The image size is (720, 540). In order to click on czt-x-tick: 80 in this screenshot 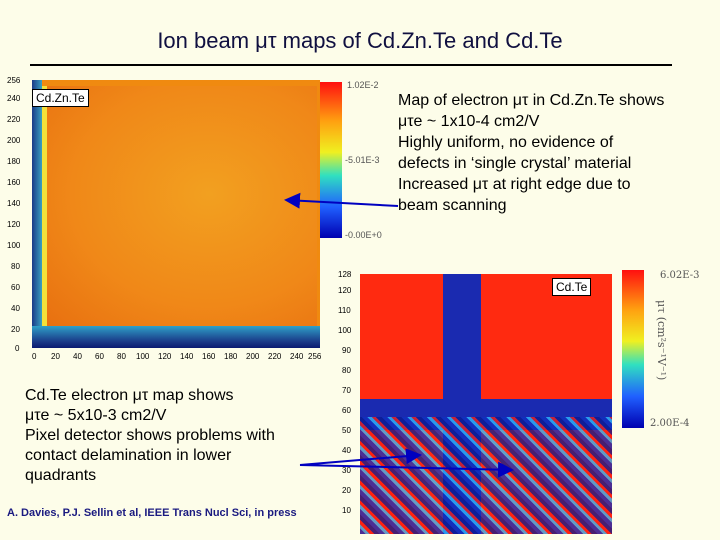, I will do `click(121, 356)`.